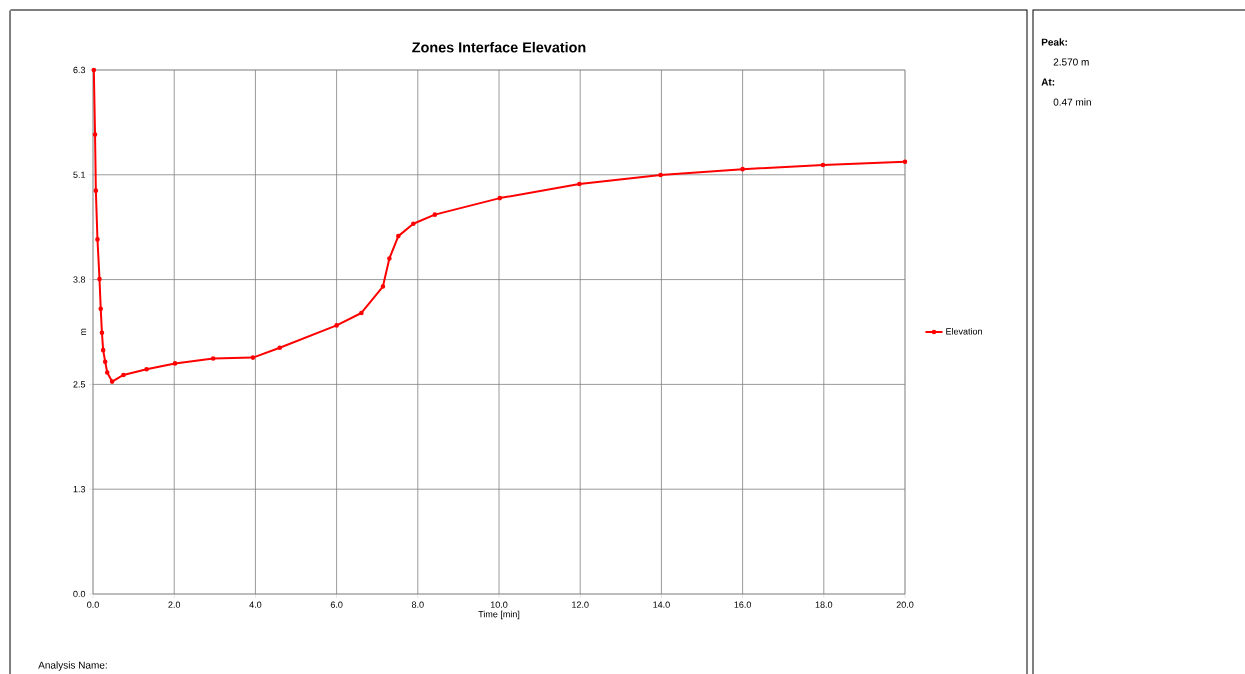  Describe the element at coordinates (661, 604) in the screenshot. I see `x-tick-label: 14.0` at that location.